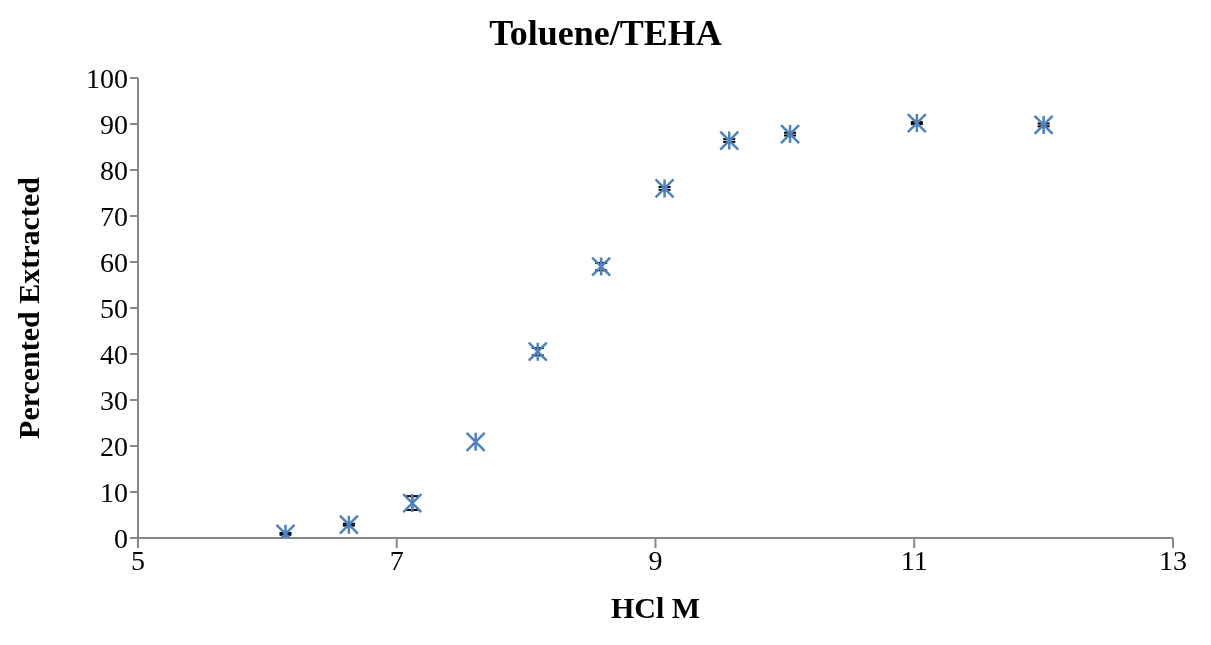 Image resolution: width=1211 pixels, height=645 pixels. I want to click on y-tick-label: 0, so click(121, 538).